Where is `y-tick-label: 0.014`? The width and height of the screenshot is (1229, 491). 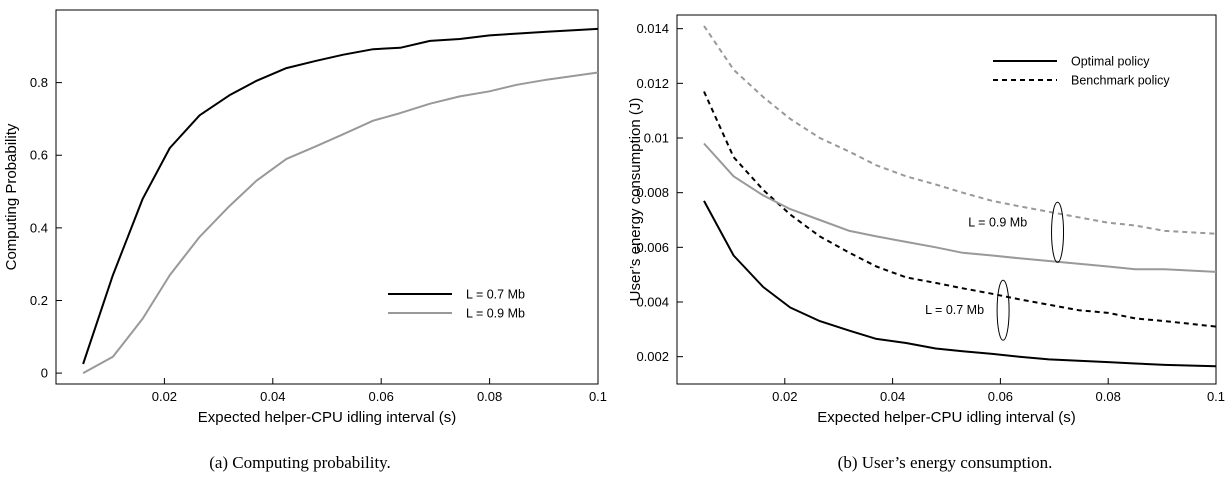
y-tick-label: 0.014 is located at coordinates (652, 28).